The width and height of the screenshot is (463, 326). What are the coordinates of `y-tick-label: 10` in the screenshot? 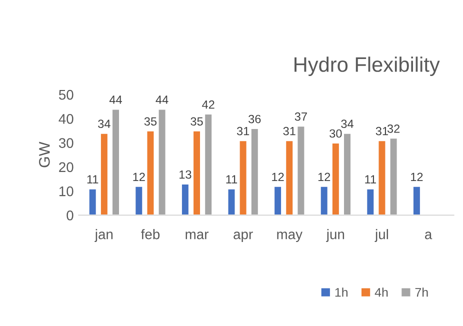 It's located at (66, 191).